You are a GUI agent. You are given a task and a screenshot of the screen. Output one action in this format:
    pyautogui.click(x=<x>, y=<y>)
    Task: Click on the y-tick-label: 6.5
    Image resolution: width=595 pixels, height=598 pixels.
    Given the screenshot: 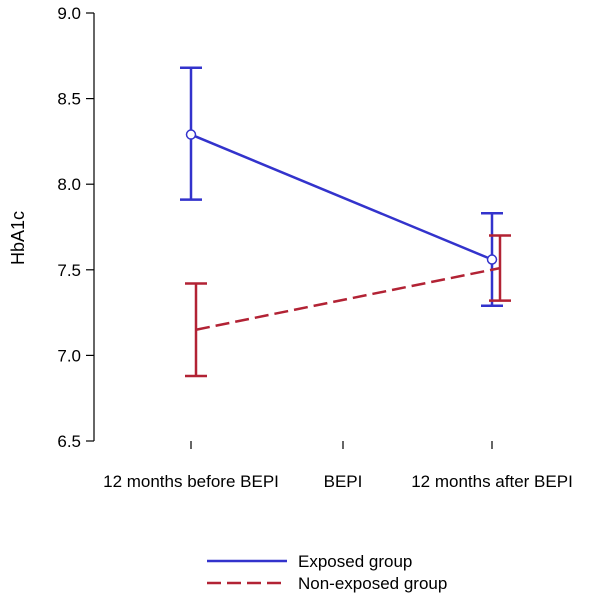 What is the action you would take?
    pyautogui.click(x=69, y=441)
    